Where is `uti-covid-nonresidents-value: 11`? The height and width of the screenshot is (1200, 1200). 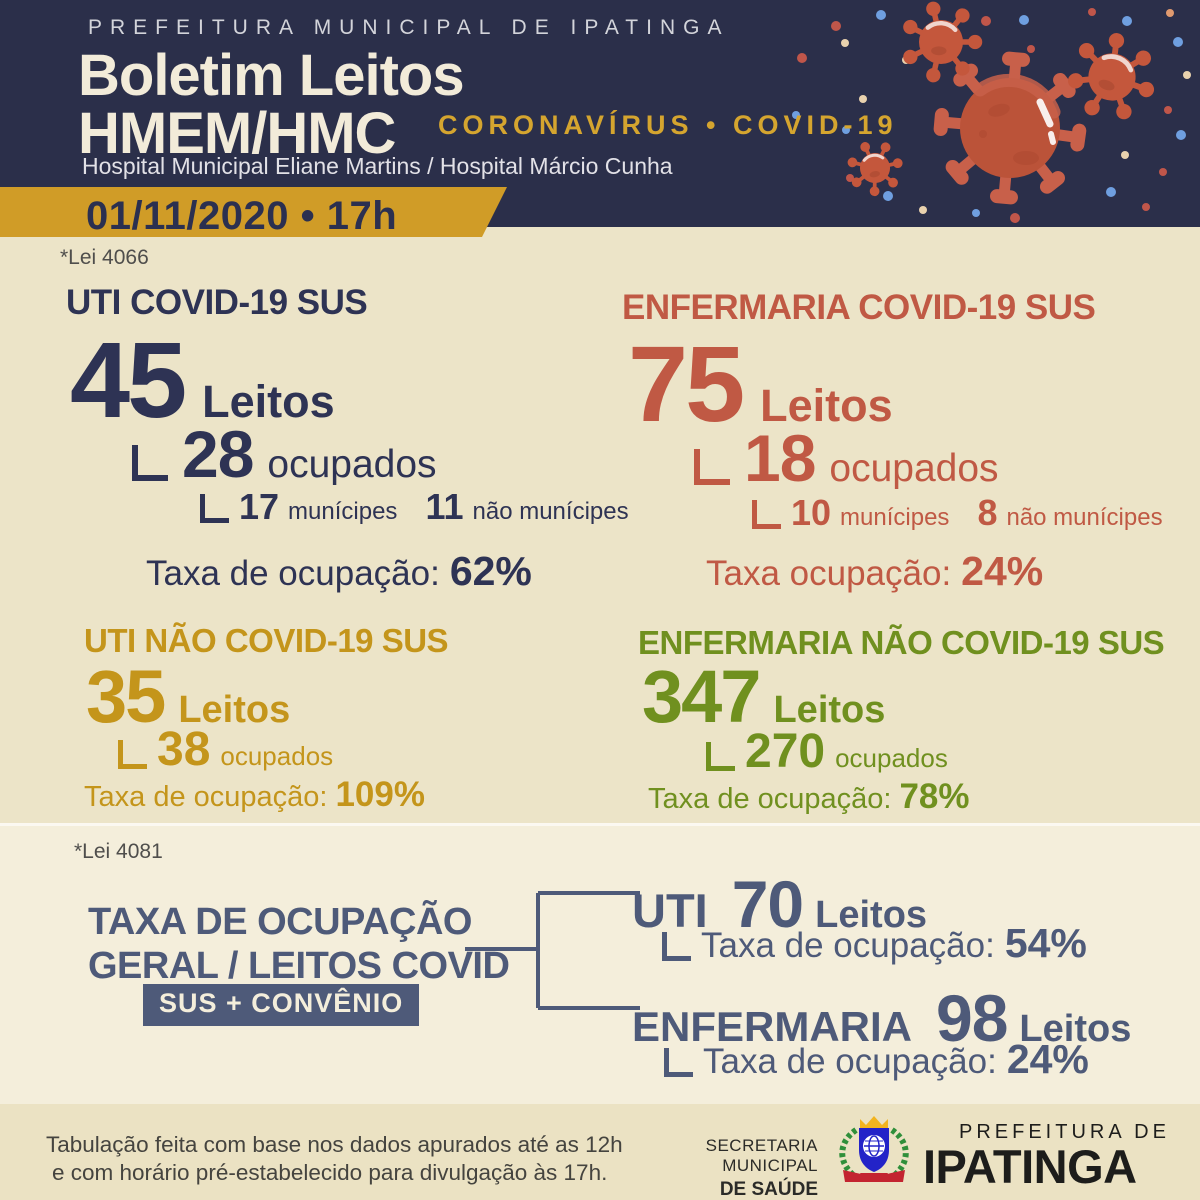 uti-covid-nonresidents-value: 11 is located at coordinates (444, 506).